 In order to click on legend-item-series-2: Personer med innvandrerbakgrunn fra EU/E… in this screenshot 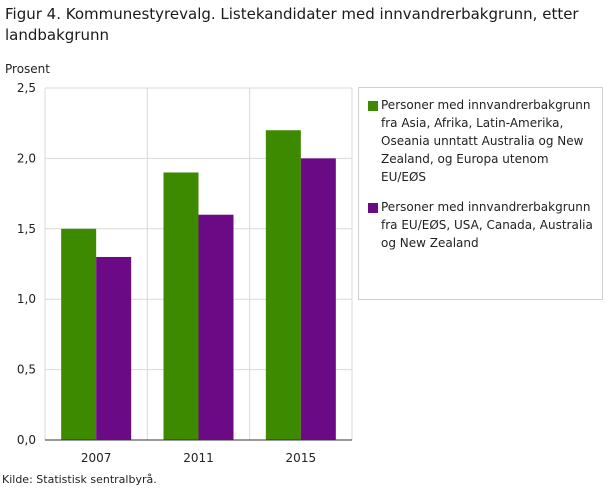, I will do `click(482, 225)`.